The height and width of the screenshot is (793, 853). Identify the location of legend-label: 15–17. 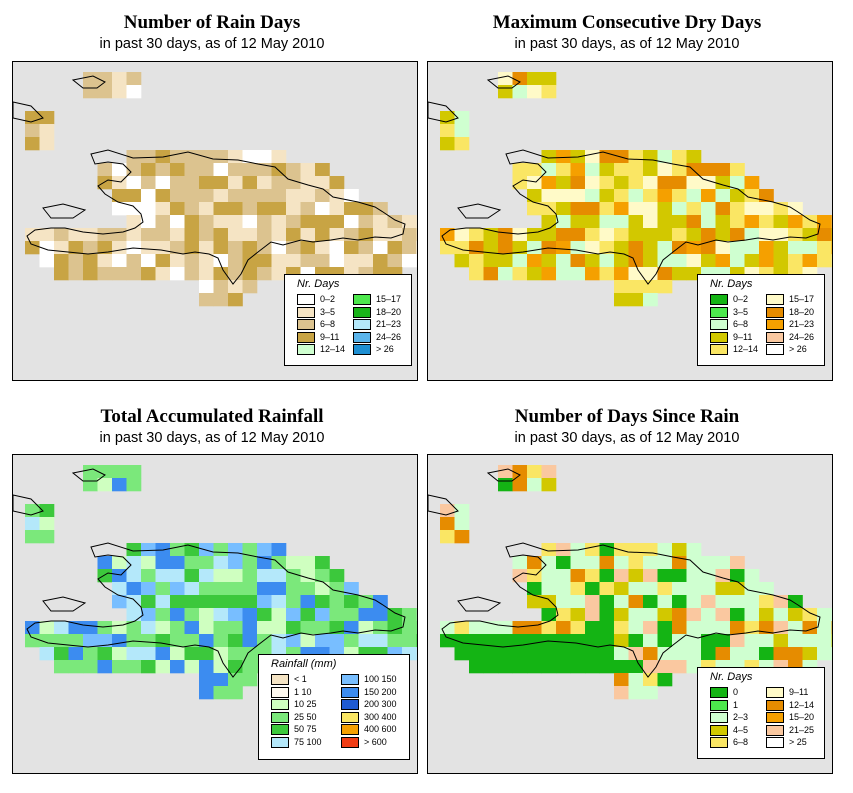
(802, 299).